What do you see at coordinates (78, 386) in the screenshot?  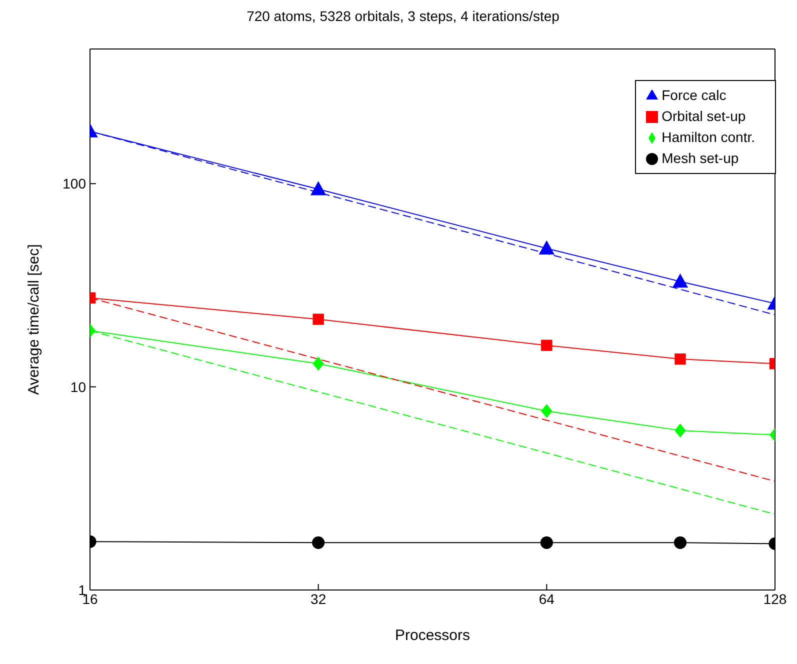 I see `y-tick-label: 10` at bounding box center [78, 386].